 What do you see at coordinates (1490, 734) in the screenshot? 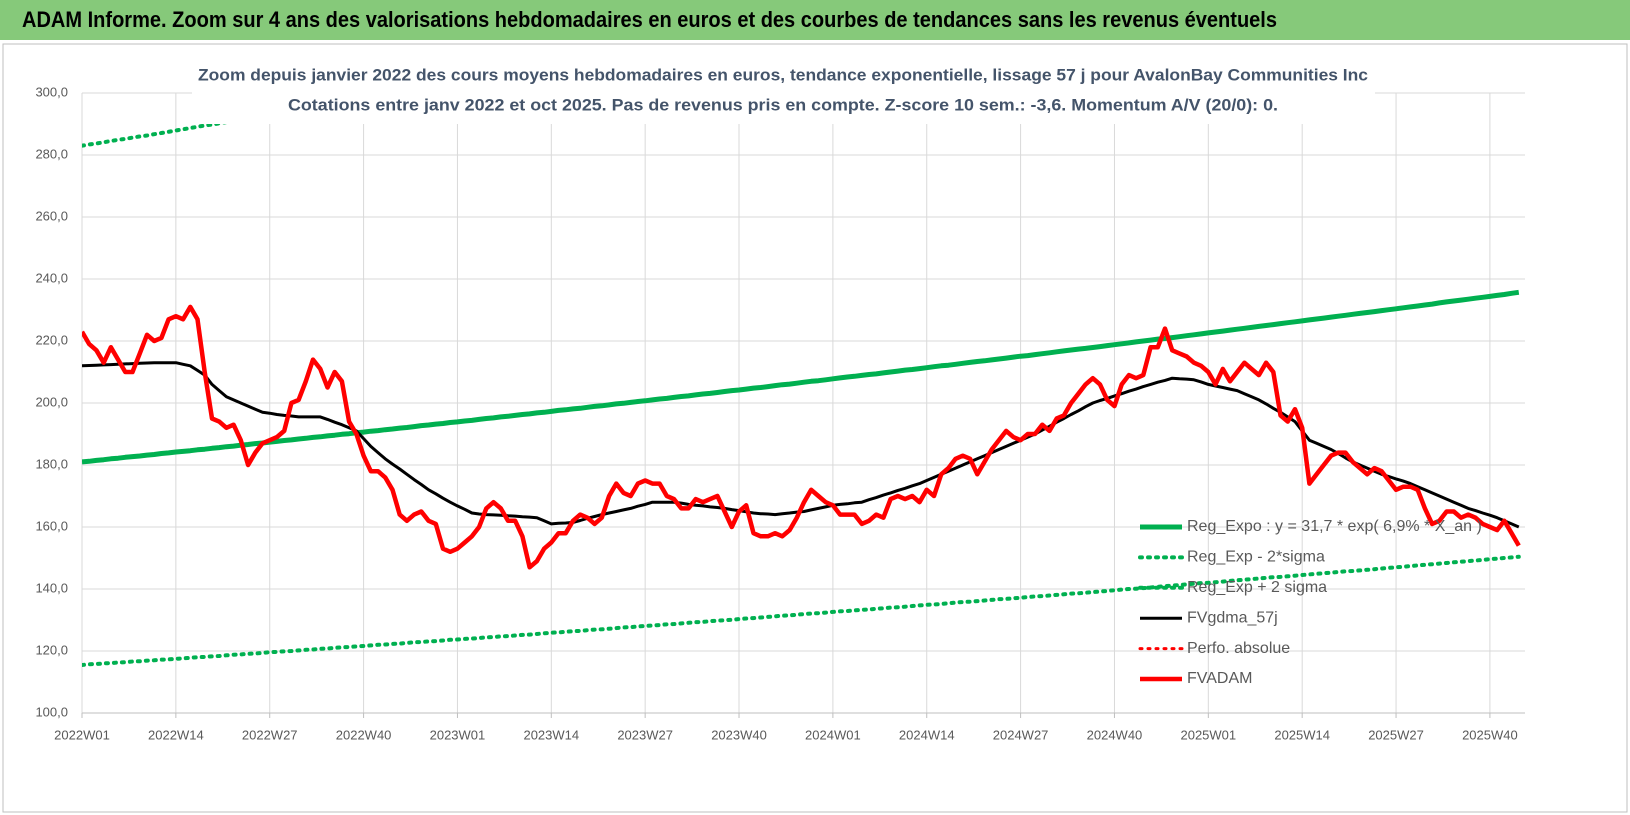
I see `x-tick-label: 2025W40` at bounding box center [1490, 734].